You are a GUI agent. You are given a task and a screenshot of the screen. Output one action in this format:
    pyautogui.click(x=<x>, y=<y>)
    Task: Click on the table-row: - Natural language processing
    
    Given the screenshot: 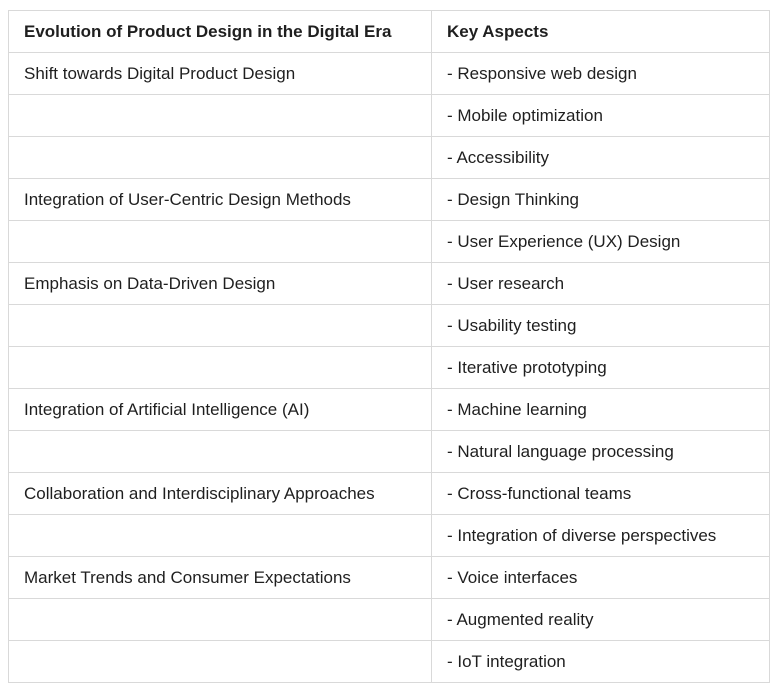 What is the action you would take?
    pyautogui.click(x=389, y=451)
    